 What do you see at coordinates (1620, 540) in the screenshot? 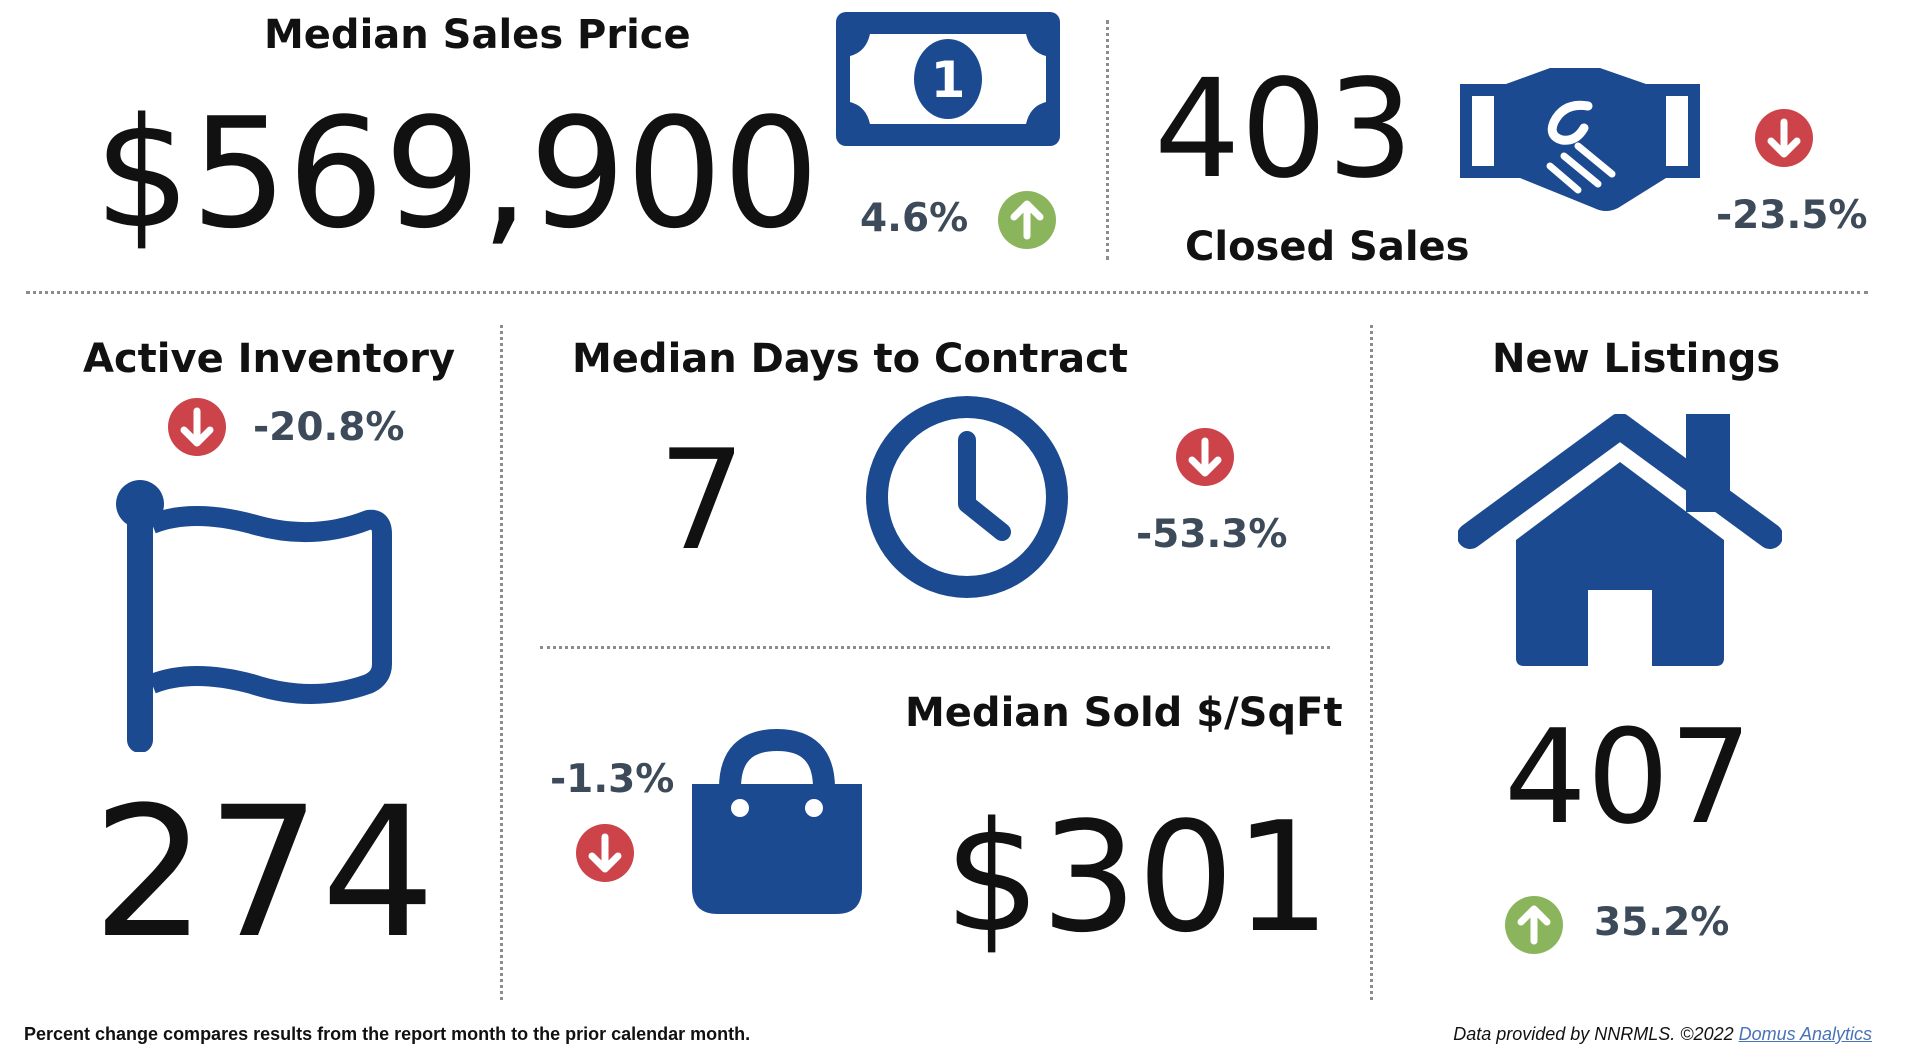
I see `house-icon` at bounding box center [1620, 540].